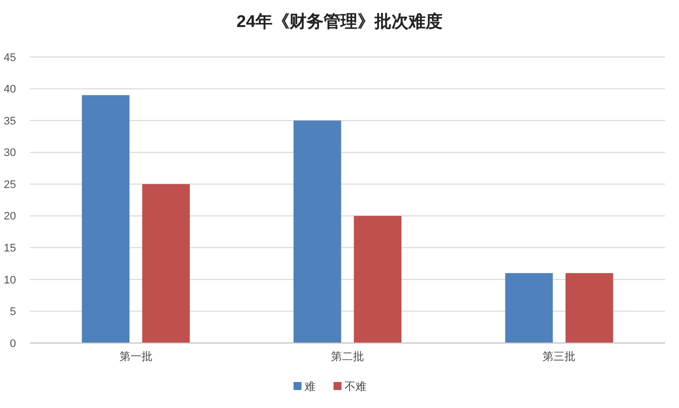 This screenshot has height=408, width=679. What do you see at coordinates (10, 216) in the screenshot?
I see `y-tick-label: 20` at bounding box center [10, 216].